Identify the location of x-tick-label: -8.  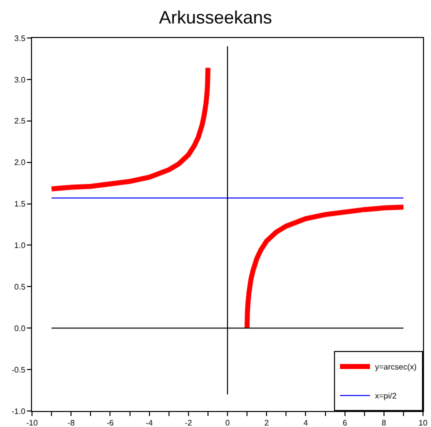
(72, 422).